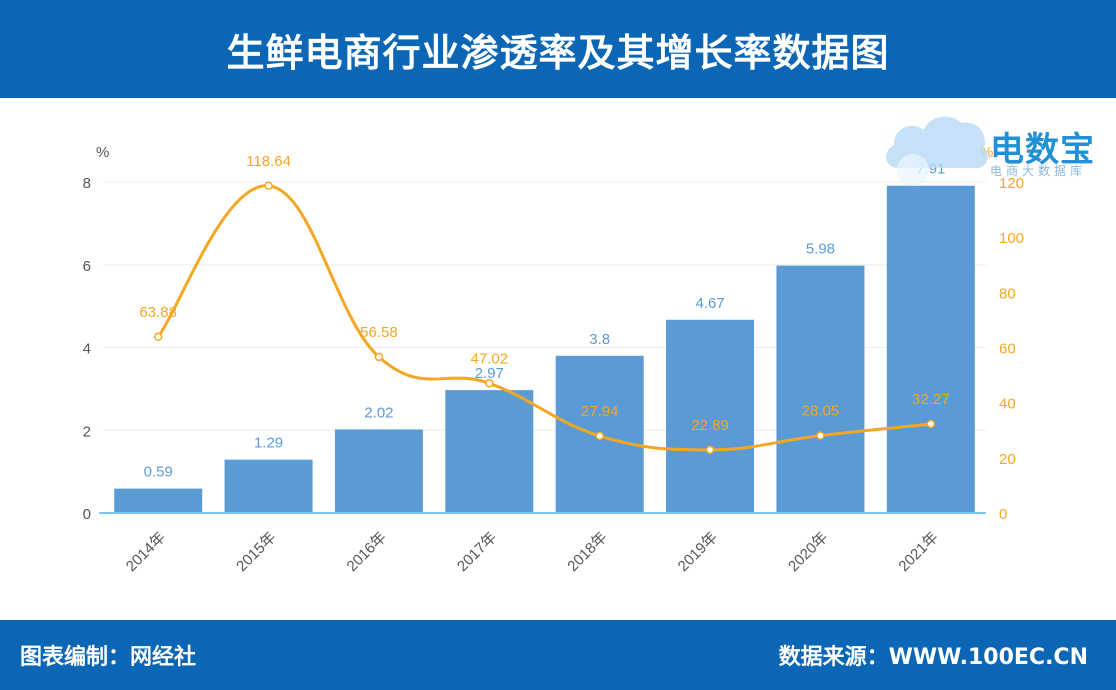 The height and width of the screenshot is (690, 1116). Describe the element at coordinates (918, 552) in the screenshot. I see `x-axis-category-label: 2021年` at that location.